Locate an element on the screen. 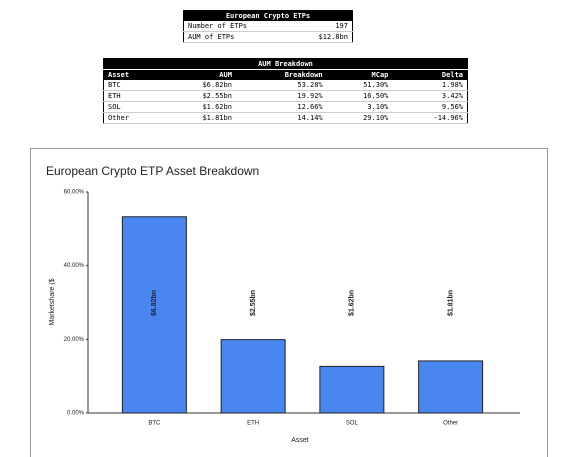  x-tick-label: Other is located at coordinates (450, 424).